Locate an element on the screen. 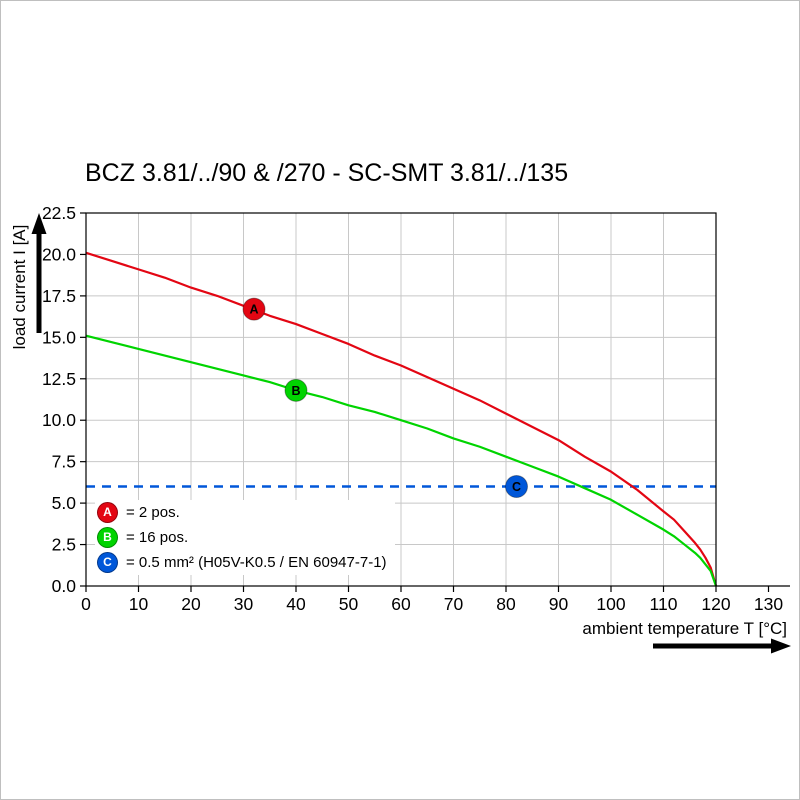 This screenshot has width=800, height=800. x-tick-label: 30 is located at coordinates (244, 604).